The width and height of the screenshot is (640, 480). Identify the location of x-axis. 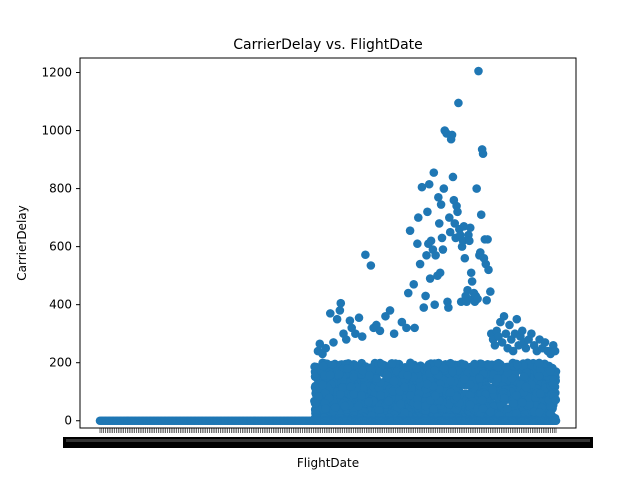
(328, 438).